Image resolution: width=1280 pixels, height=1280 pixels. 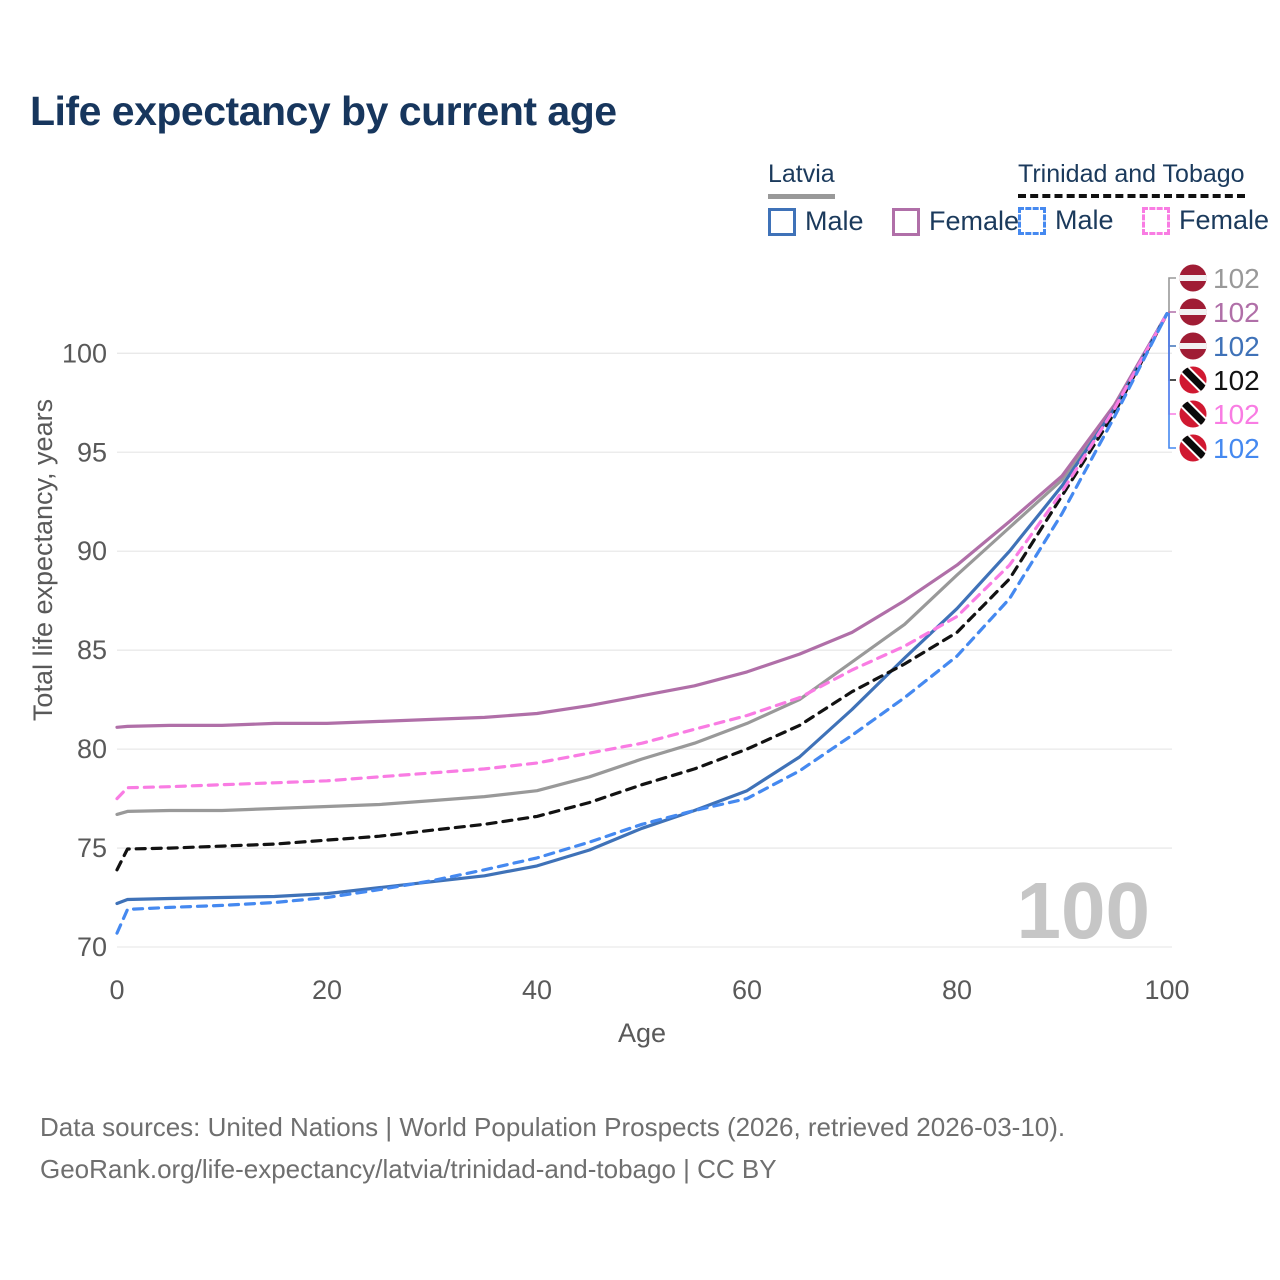 I want to click on x-tick-label: 20, so click(x=327, y=990).